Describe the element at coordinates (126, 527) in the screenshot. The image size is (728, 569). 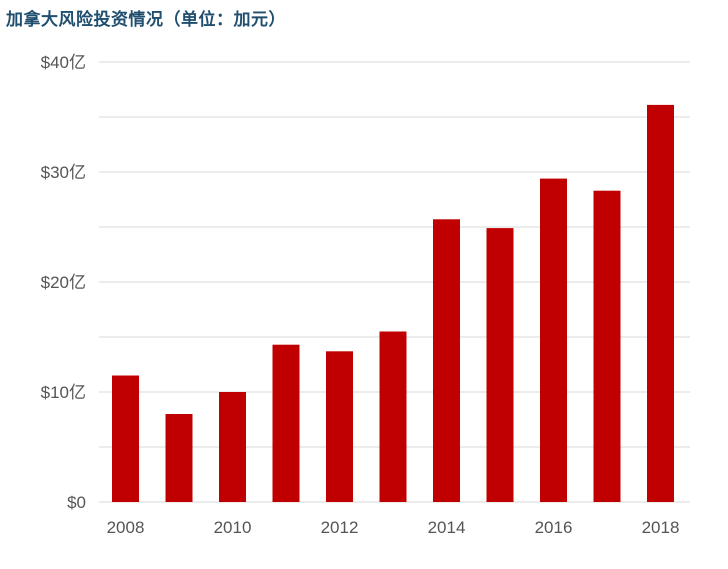
I see `x-tick-label: 2008` at that location.